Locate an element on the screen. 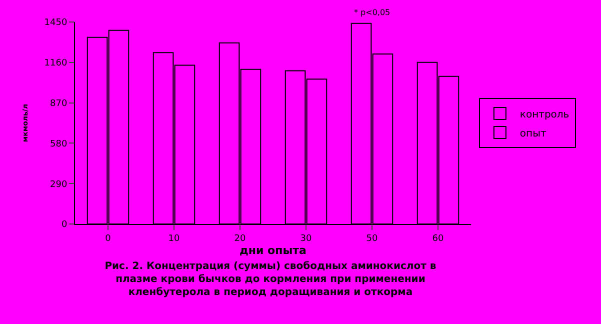 This screenshot has height=324, width=601. annotation: * p<0,05 is located at coordinates (372, 12).